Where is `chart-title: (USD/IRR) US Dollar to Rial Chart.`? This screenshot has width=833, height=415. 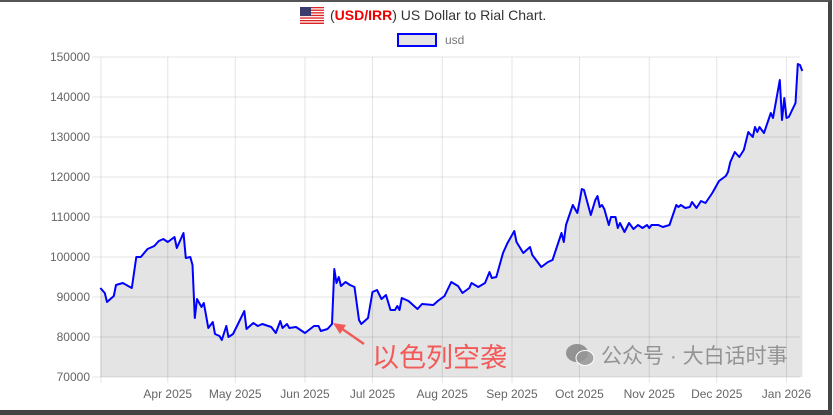
chart-title: (USD/IRR) US Dollar to Rial Chart. is located at coordinates (423, 15).